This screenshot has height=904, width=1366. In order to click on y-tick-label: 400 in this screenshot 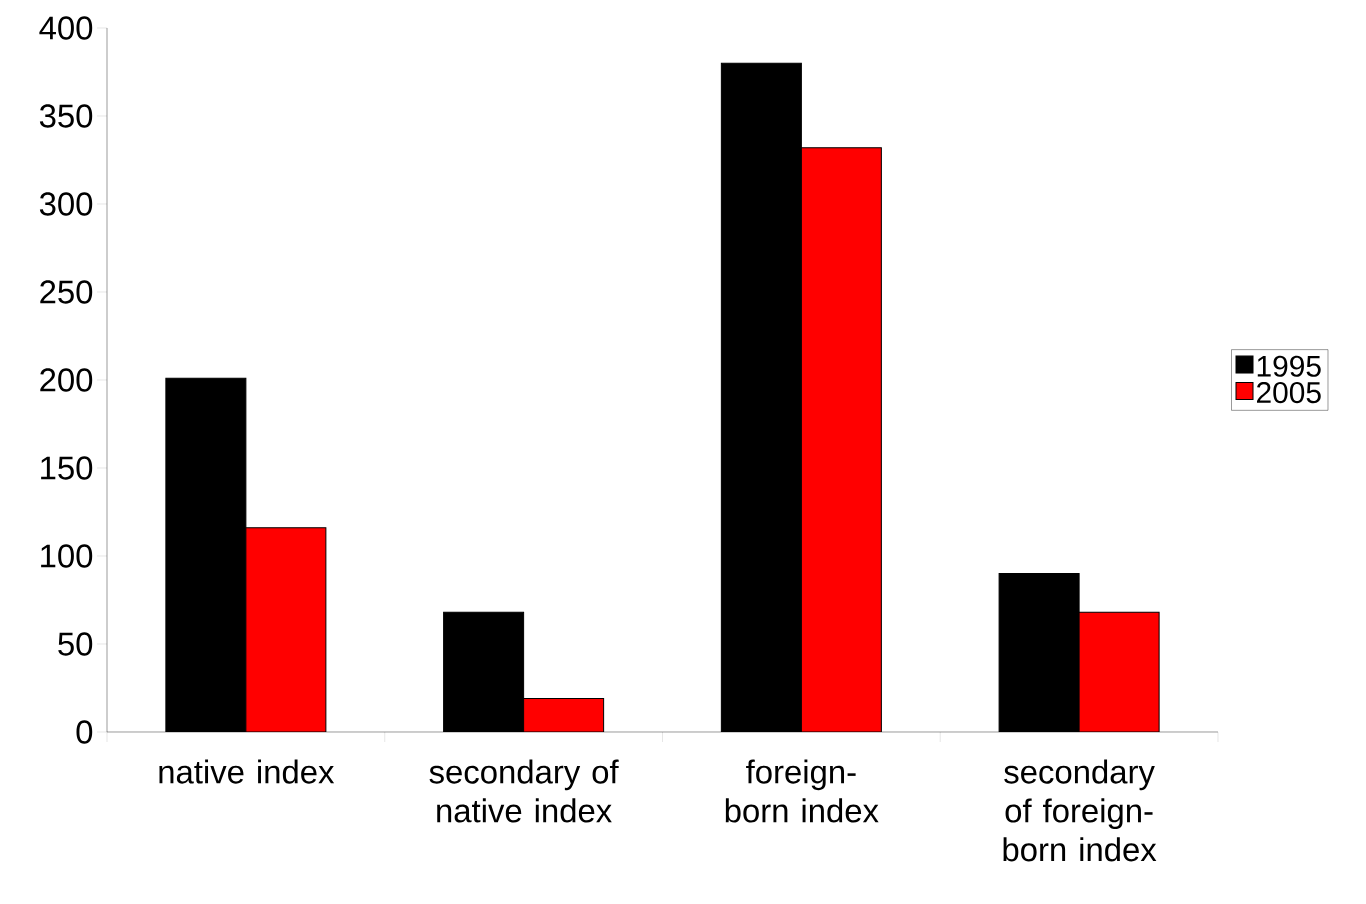, I will do `click(66, 28)`.